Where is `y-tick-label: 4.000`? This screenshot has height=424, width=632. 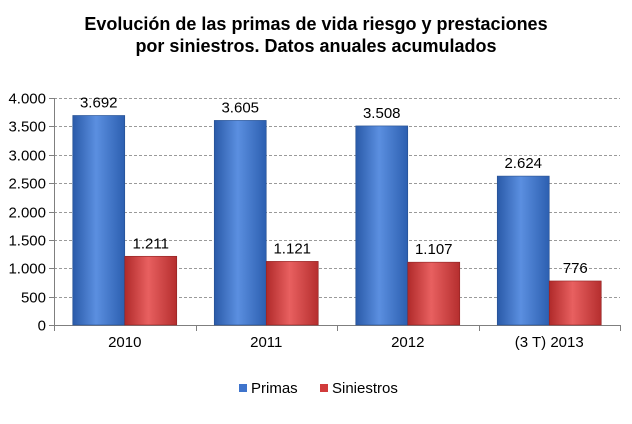 y-tick-label: 4.000 is located at coordinates (27, 99).